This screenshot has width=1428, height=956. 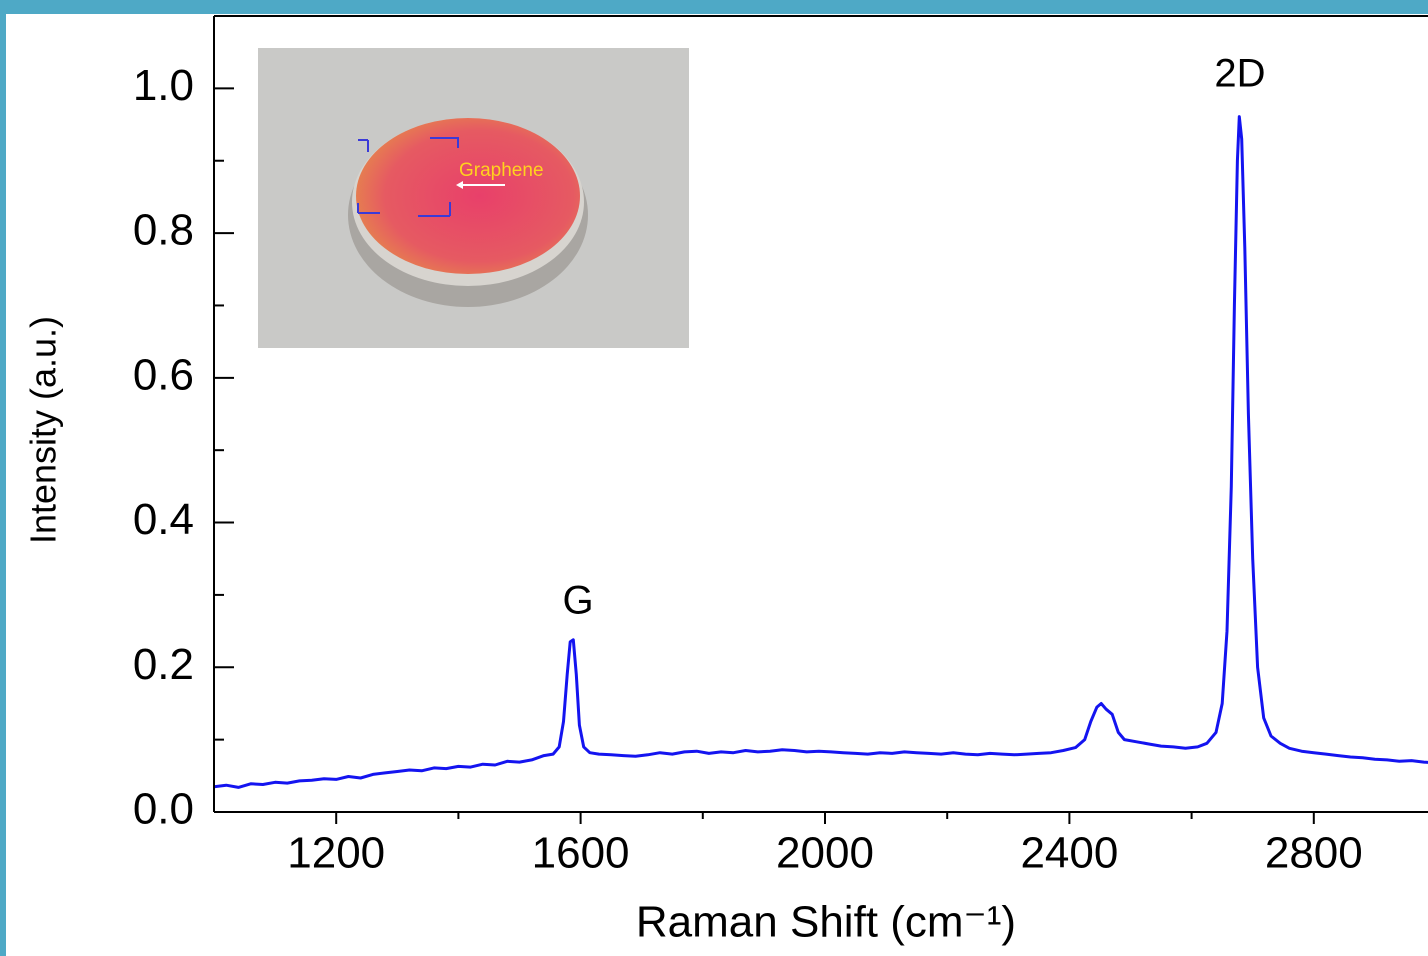 What do you see at coordinates (3, 478) in the screenshot?
I see `frame-left` at bounding box center [3, 478].